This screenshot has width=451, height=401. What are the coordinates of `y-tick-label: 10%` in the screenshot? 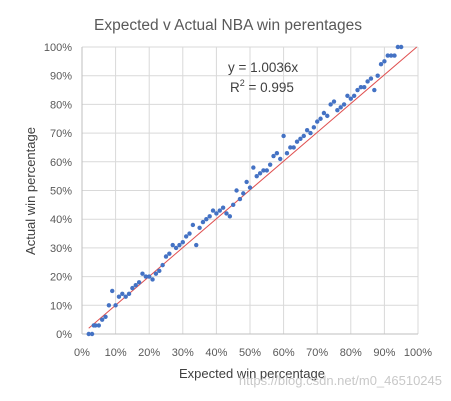 It's located at (61, 306).